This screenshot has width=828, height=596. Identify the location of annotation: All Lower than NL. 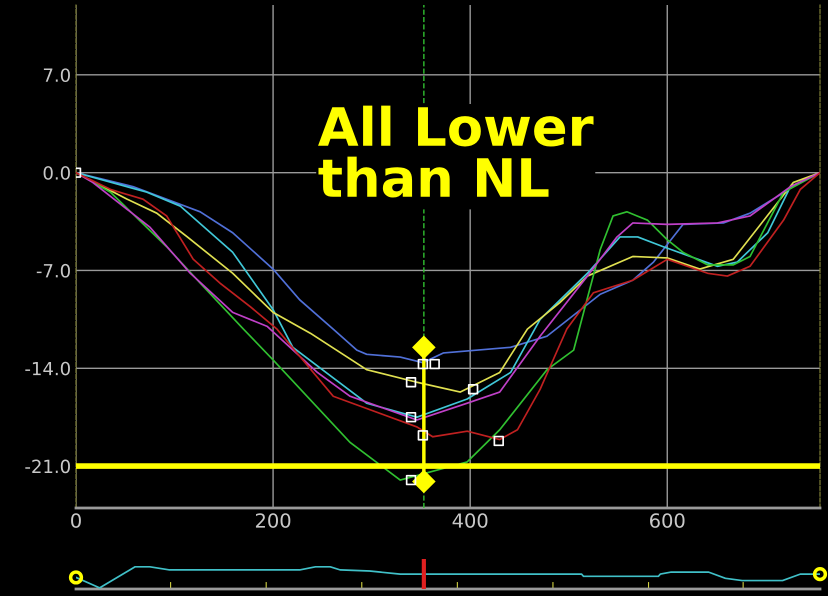
(456, 152).